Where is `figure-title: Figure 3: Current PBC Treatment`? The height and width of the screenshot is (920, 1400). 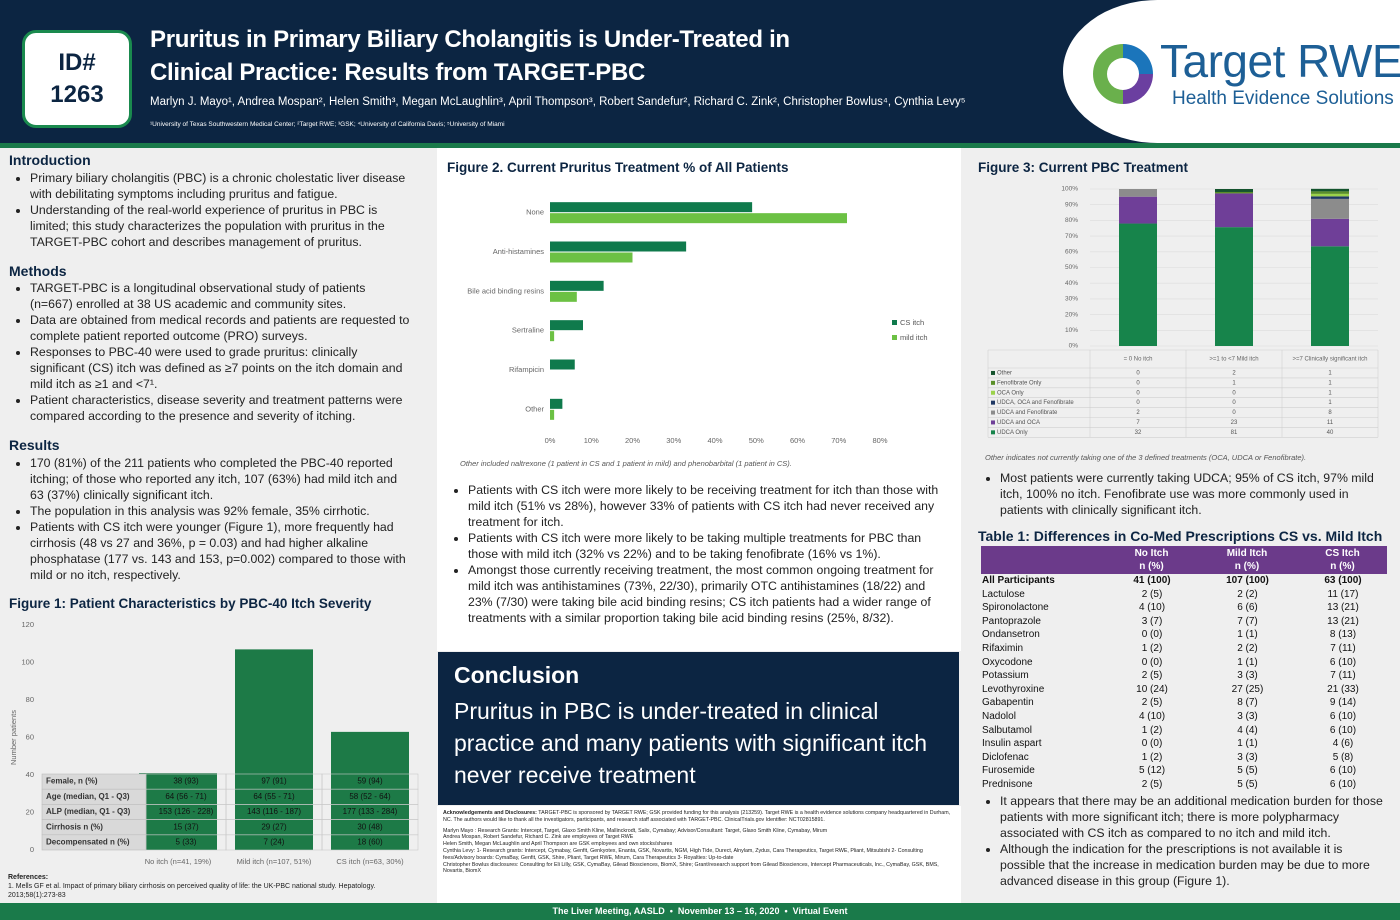
figure-title: Figure 3: Current PBC Treatment is located at coordinates (1083, 167).